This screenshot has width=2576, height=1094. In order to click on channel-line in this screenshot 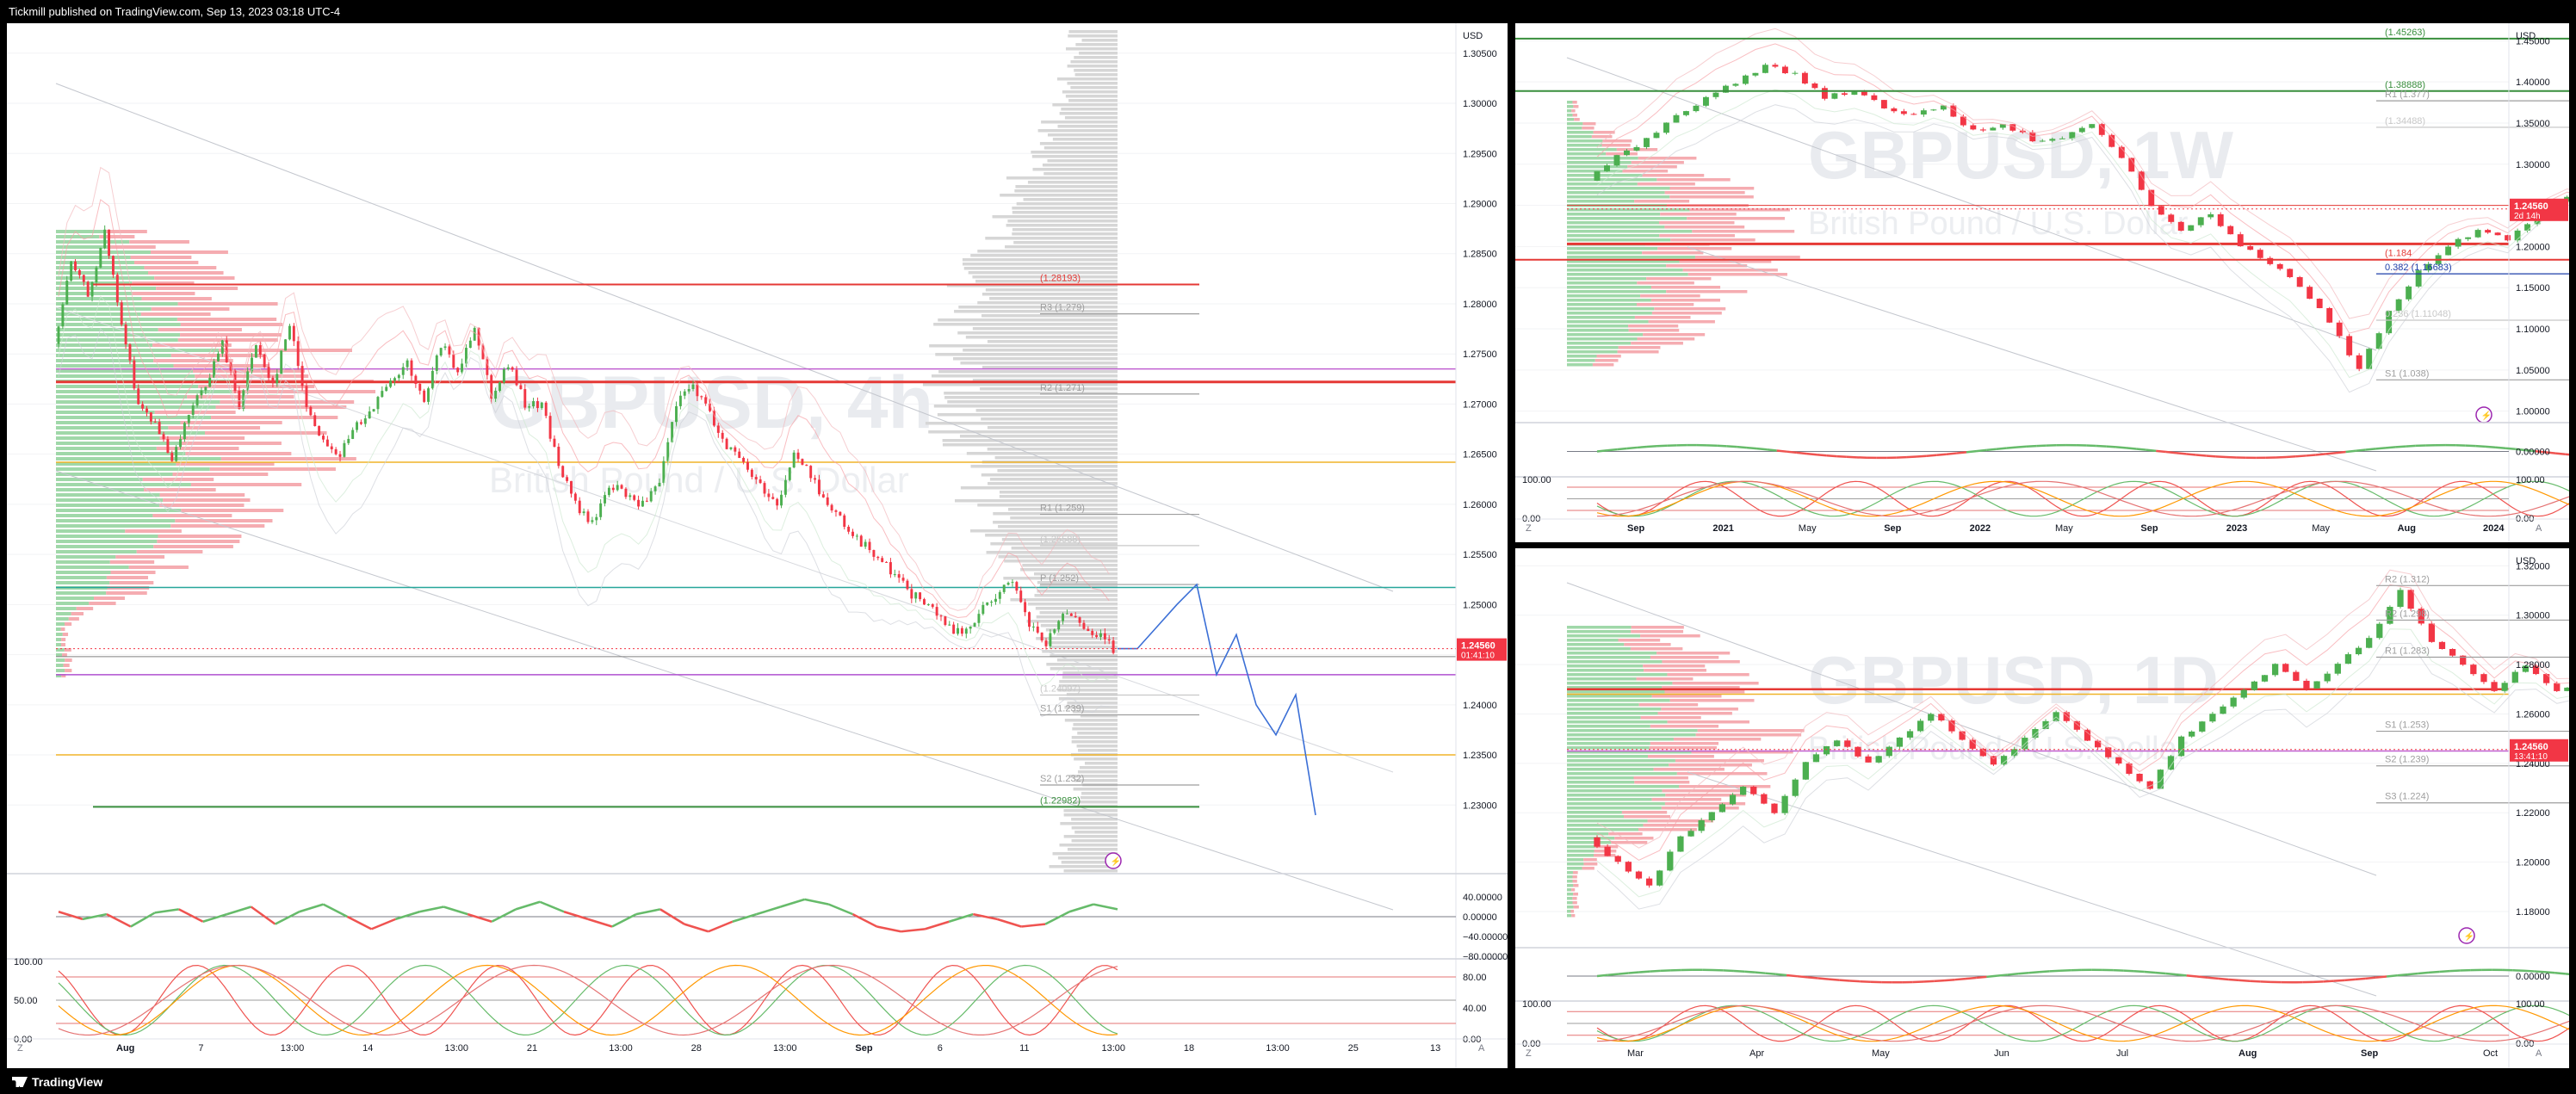, I will do `click(2032, 359)`.